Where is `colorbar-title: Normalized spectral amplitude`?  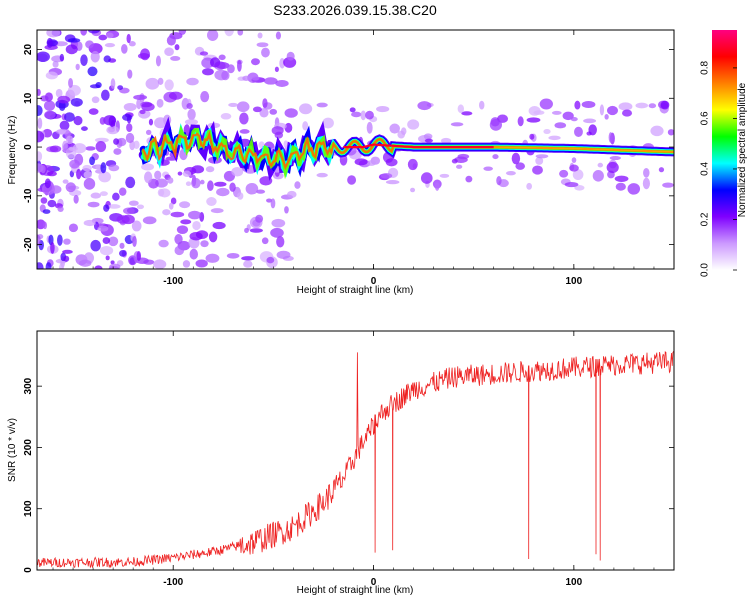 colorbar-title: Normalized spectral amplitude is located at coordinates (742, 149).